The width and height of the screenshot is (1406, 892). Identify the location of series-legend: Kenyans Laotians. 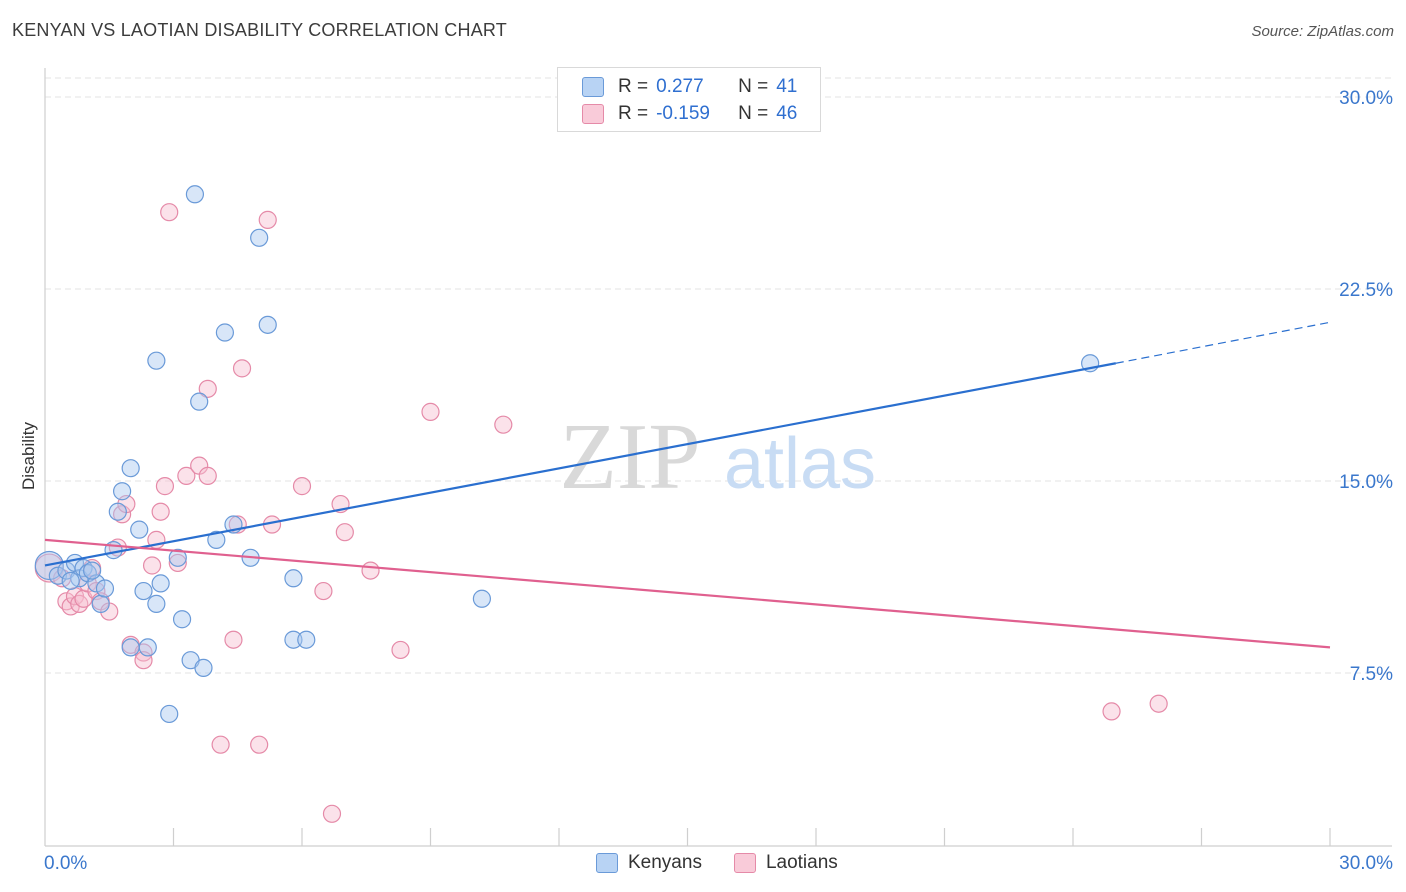
(733, 863).